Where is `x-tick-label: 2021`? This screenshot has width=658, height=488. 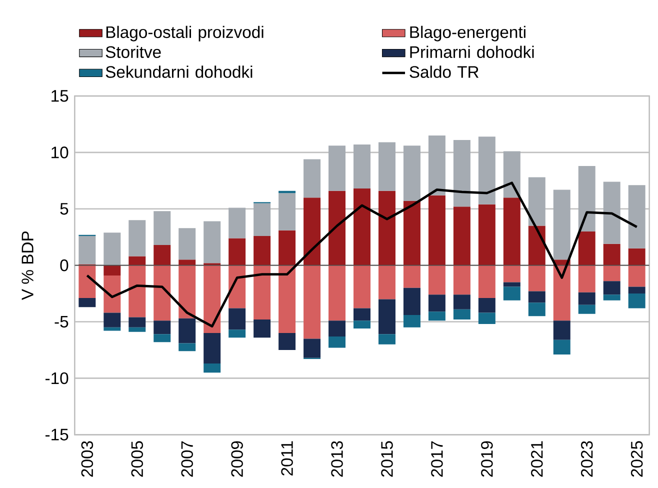
x-tick-label: 2021 is located at coordinates (537, 459).